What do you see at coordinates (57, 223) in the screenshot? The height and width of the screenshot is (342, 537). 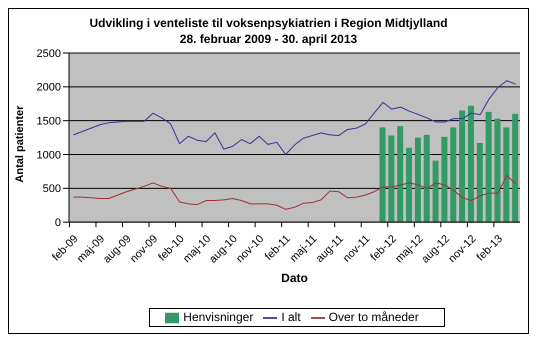 I see `y-tick-label: 0` at bounding box center [57, 223].